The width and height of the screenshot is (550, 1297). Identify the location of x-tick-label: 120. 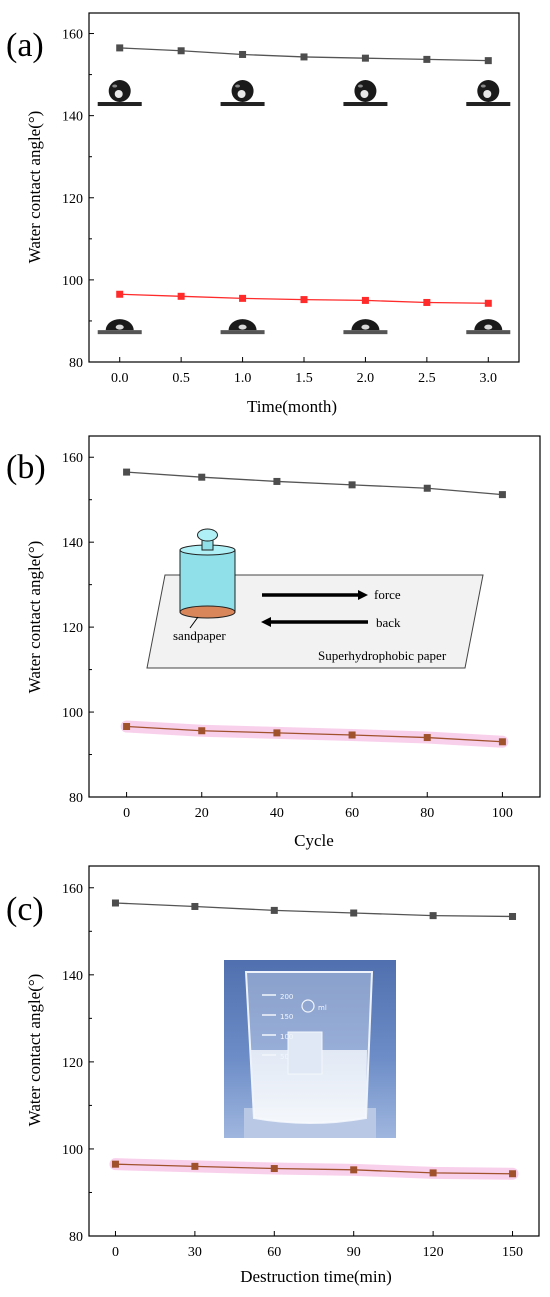
(433, 1252).